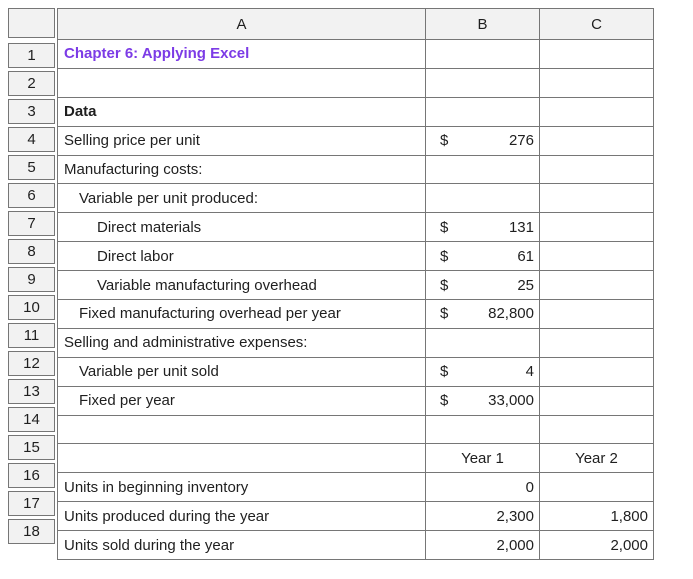 Image resolution: width=693 pixels, height=579 pixels. Describe the element at coordinates (482, 24) in the screenshot. I see `column-header-B: B` at that location.